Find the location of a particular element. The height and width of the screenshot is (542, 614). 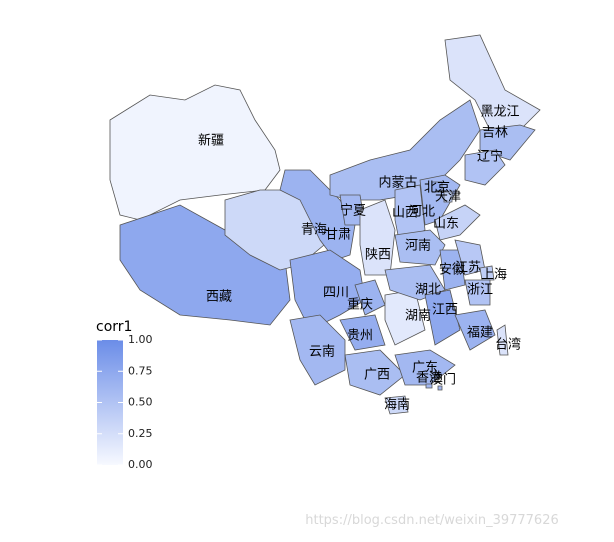

province-label: 福建 is located at coordinates (480, 333).